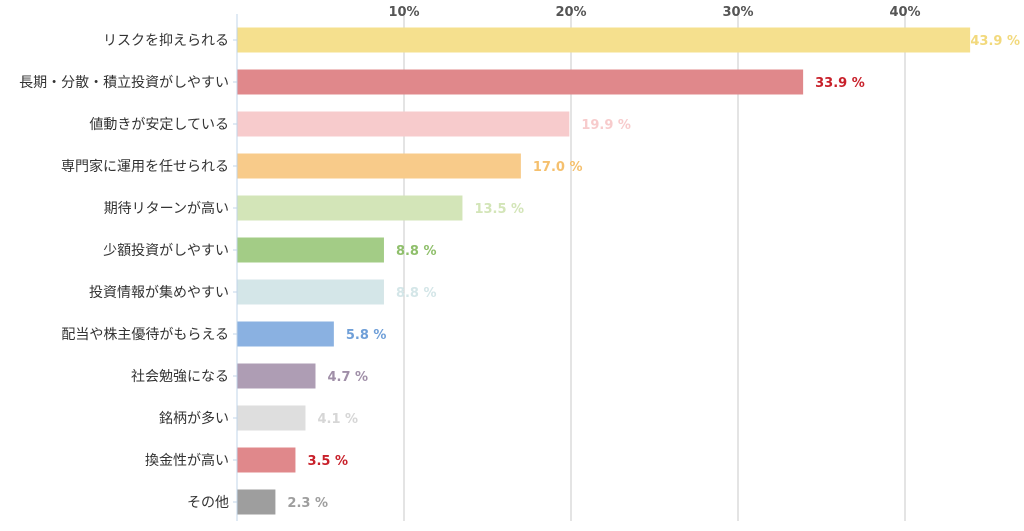  What do you see at coordinates (166, 208) in the screenshot?
I see `category-label: 期待リターンが高い` at bounding box center [166, 208].